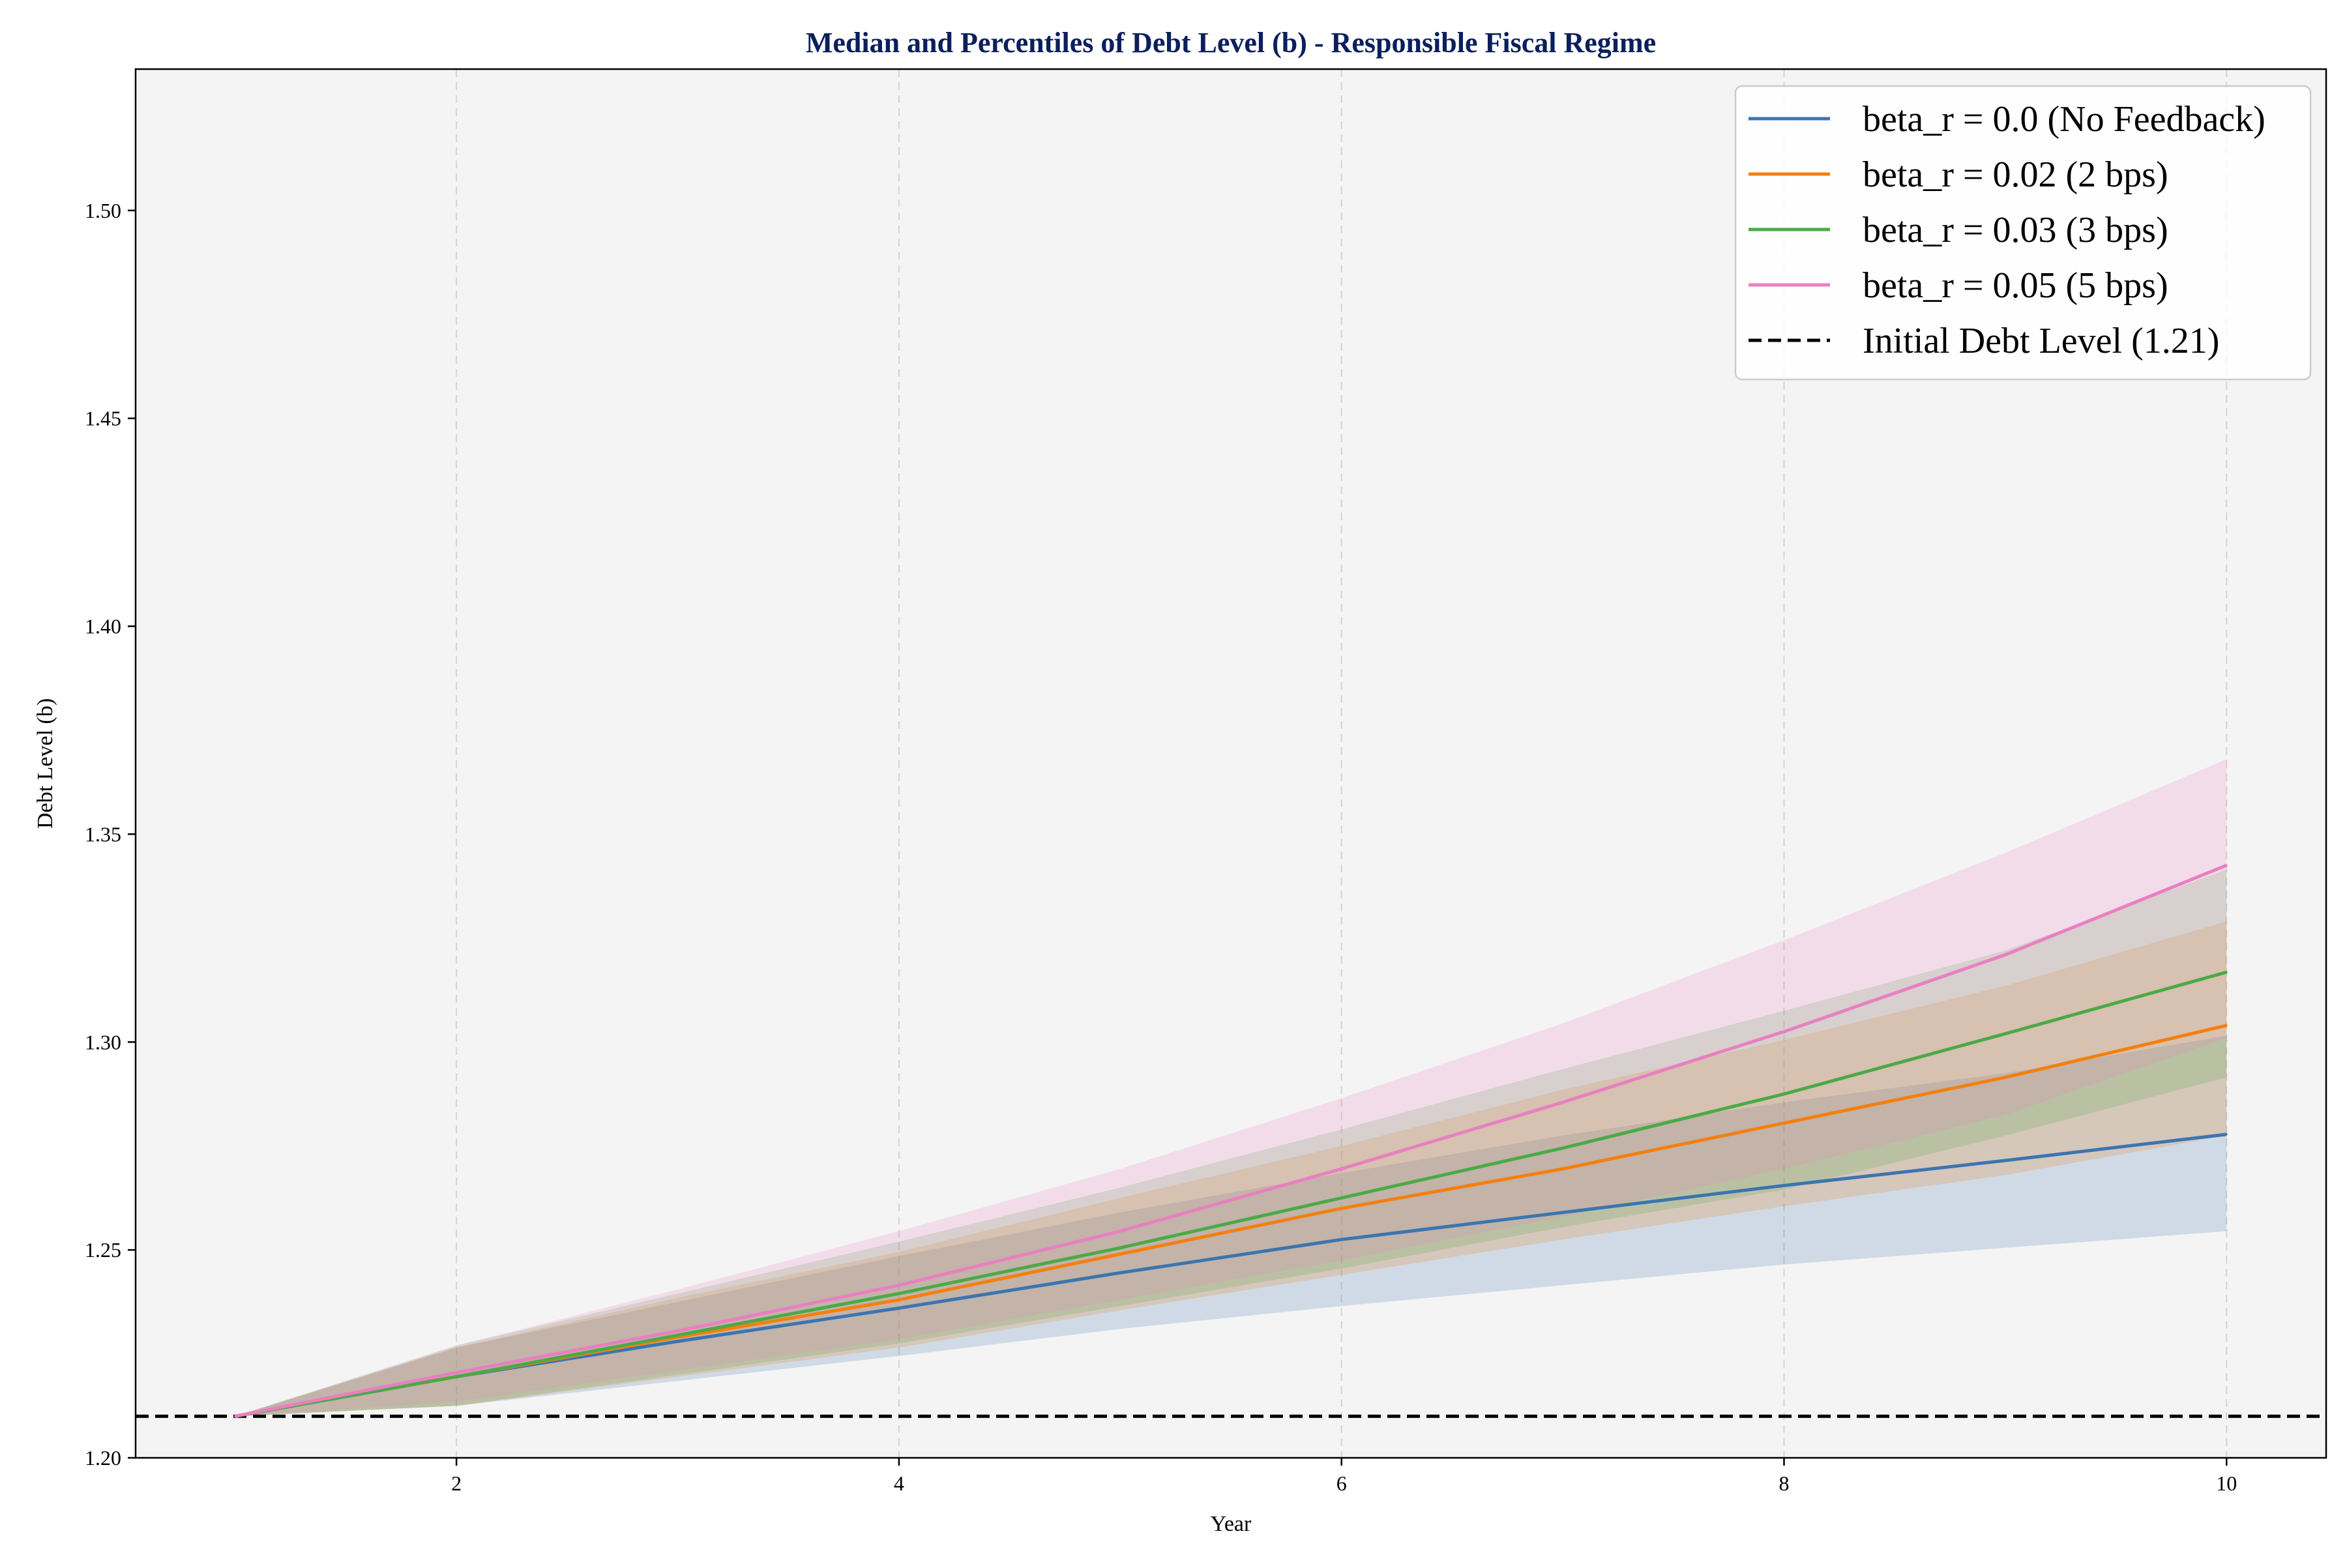  I want to click on legend-label: beta_r = 0.03 (3 bps), so click(2015, 230).